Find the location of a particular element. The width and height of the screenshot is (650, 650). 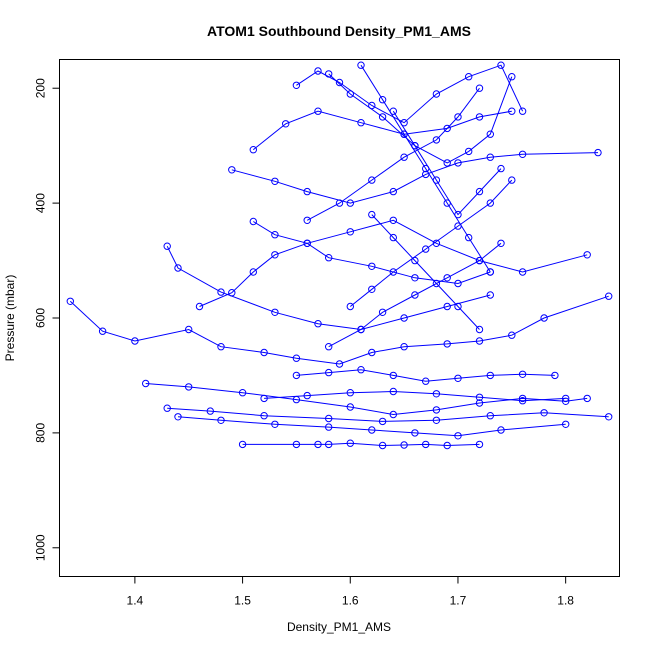

x-tick-label: 1.8 is located at coordinates (565, 601).